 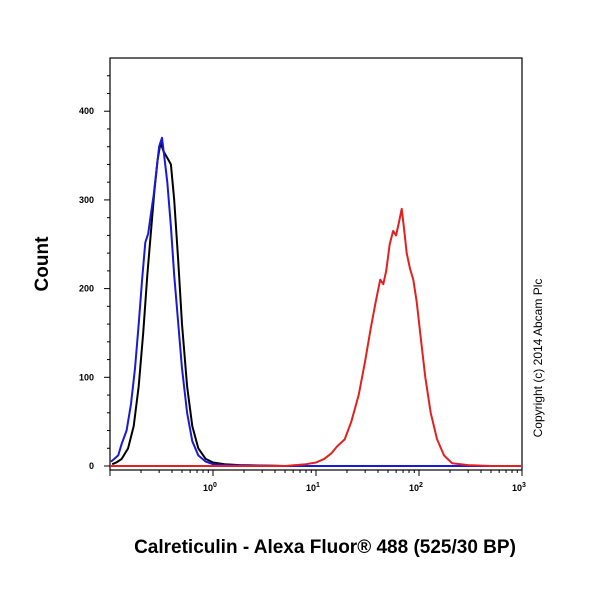 What do you see at coordinates (86, 200) in the screenshot?
I see `y-tick-label: 300` at bounding box center [86, 200].